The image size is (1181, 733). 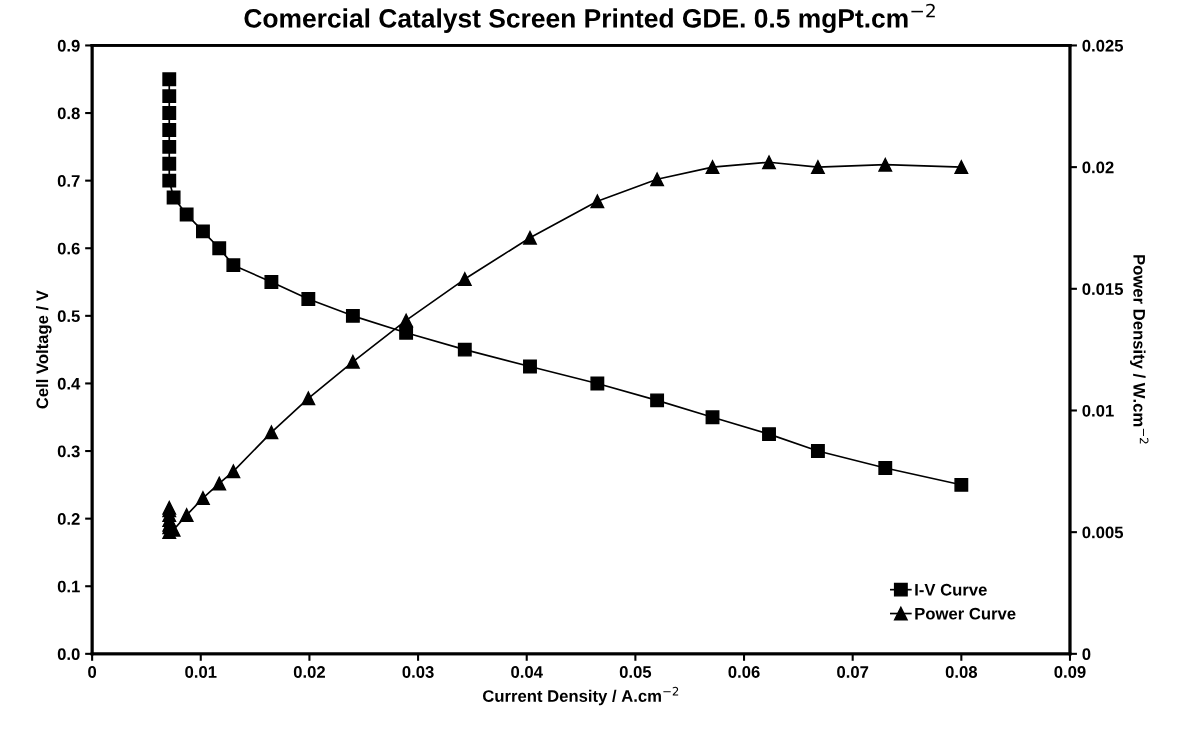 I want to click on x-tick-label: 0.09, so click(x=1070, y=672).